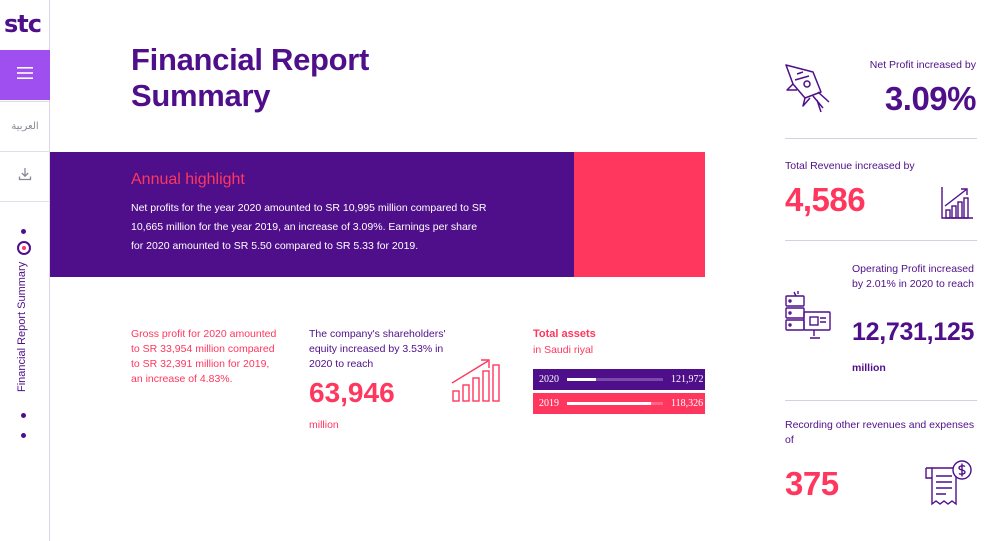  I want to click on other-revenues-label: Recording other revenues and expenses of, so click(880, 432).